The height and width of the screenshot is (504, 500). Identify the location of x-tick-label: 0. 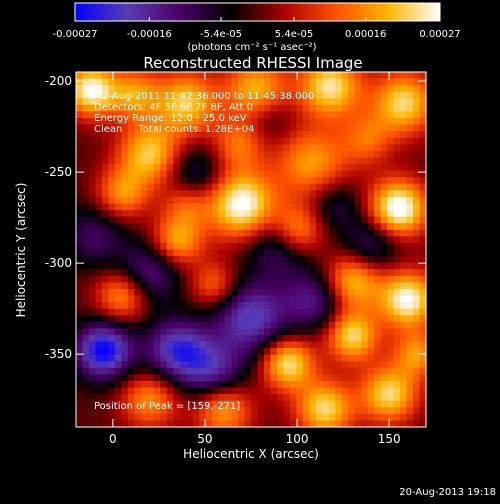
(113, 439).